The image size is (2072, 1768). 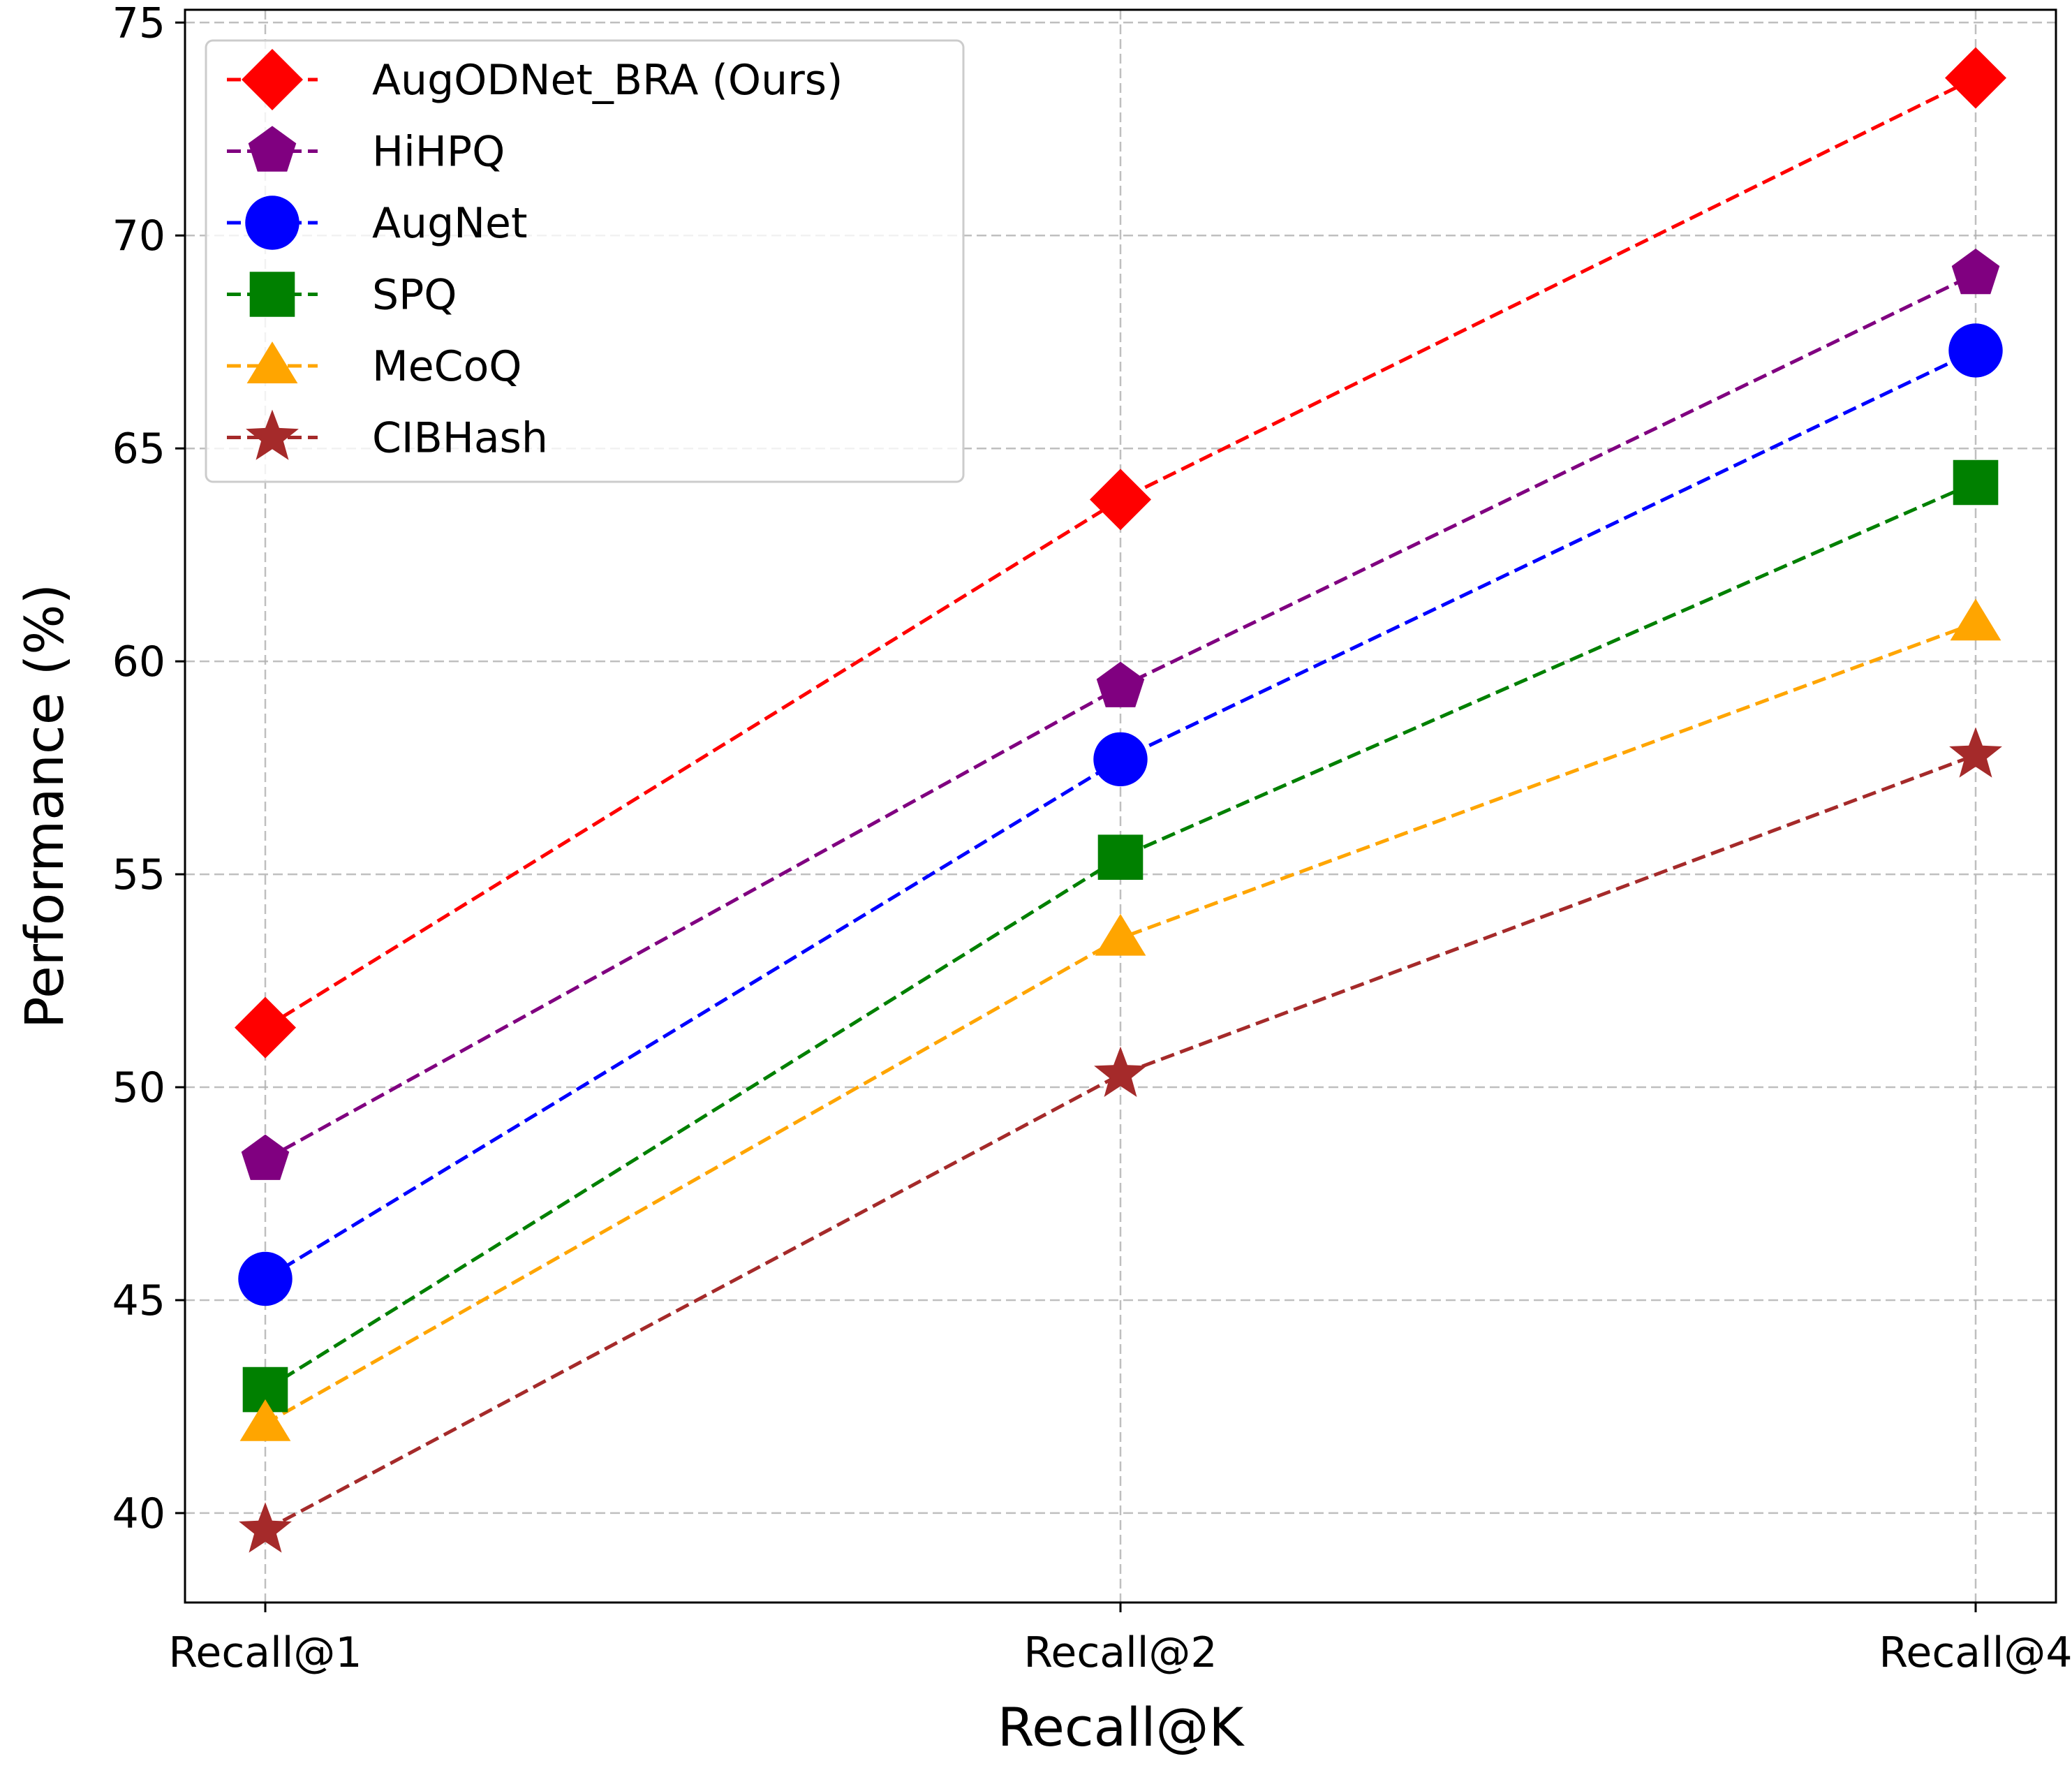 I want to click on legend-label: CIBHash, so click(x=460, y=438).